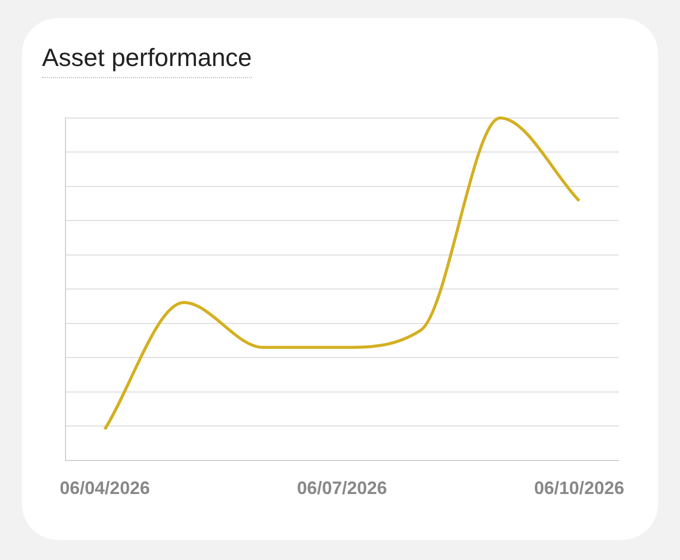 This screenshot has height=560, width=680. I want to click on chart-title: Asset performance, so click(147, 61).